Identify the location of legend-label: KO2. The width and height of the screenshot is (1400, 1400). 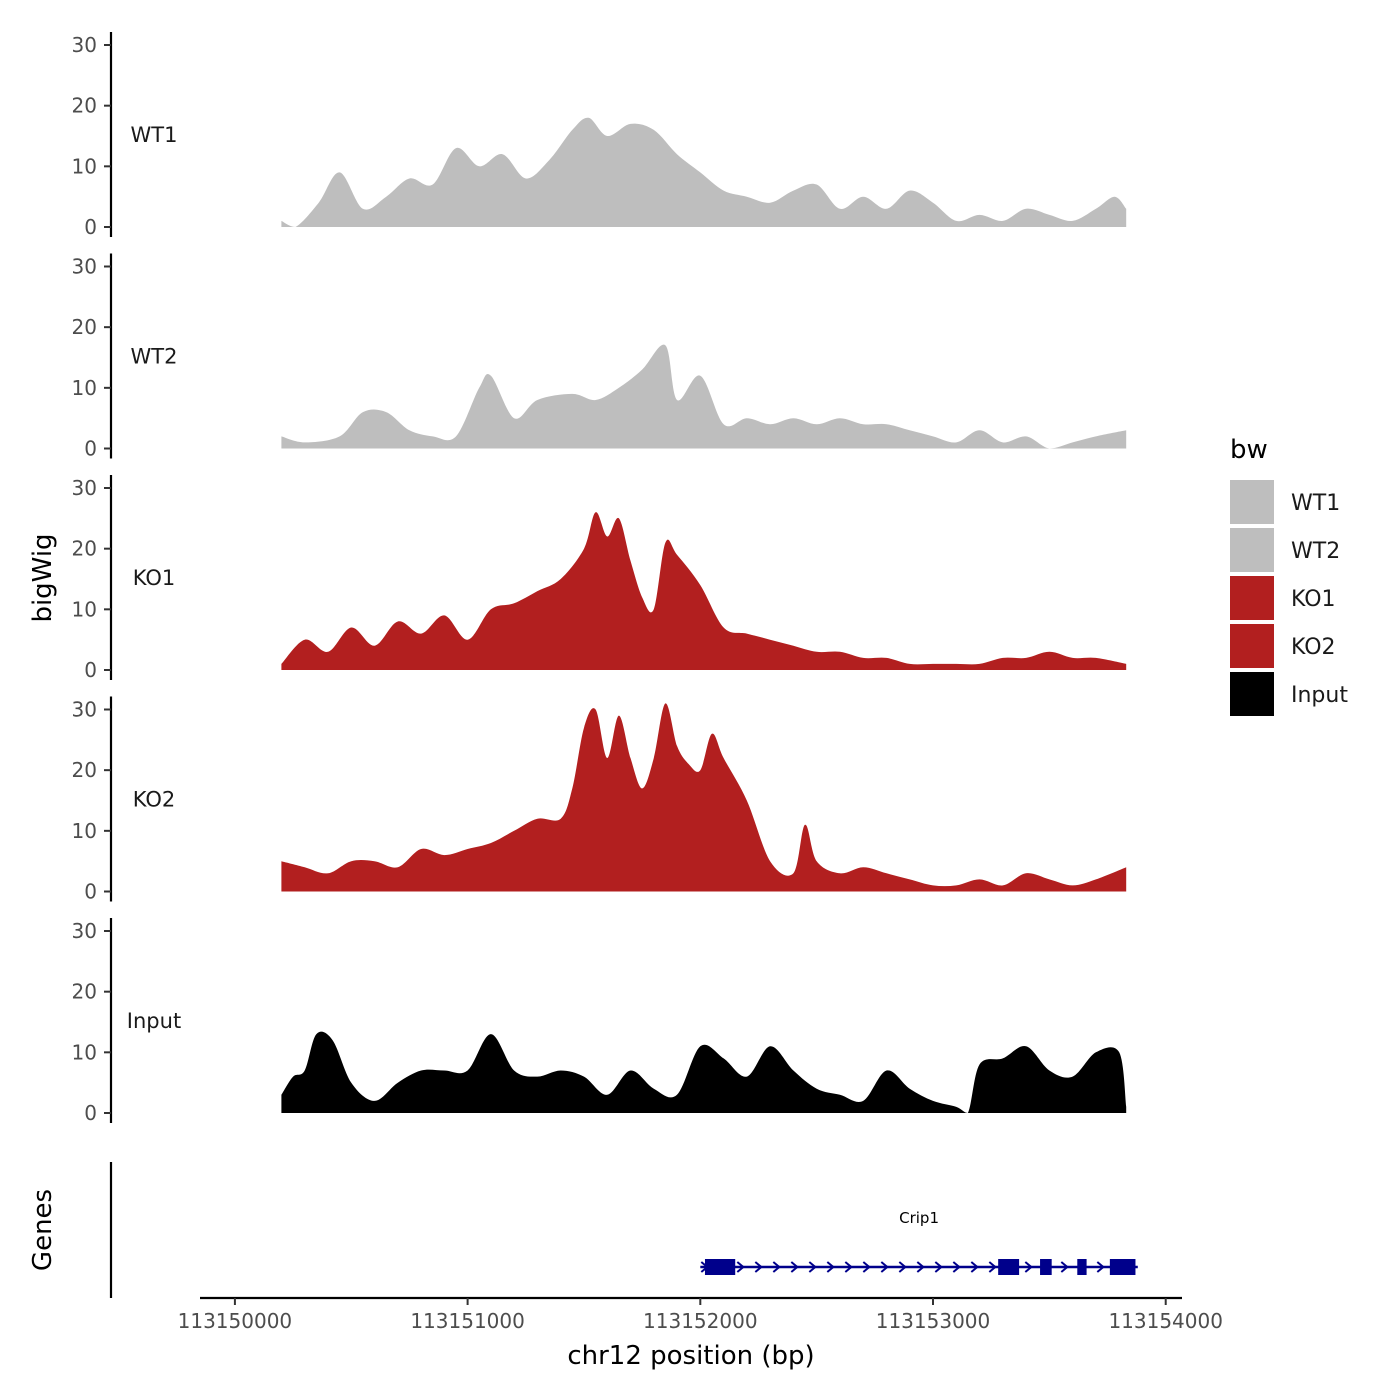
(1313, 647).